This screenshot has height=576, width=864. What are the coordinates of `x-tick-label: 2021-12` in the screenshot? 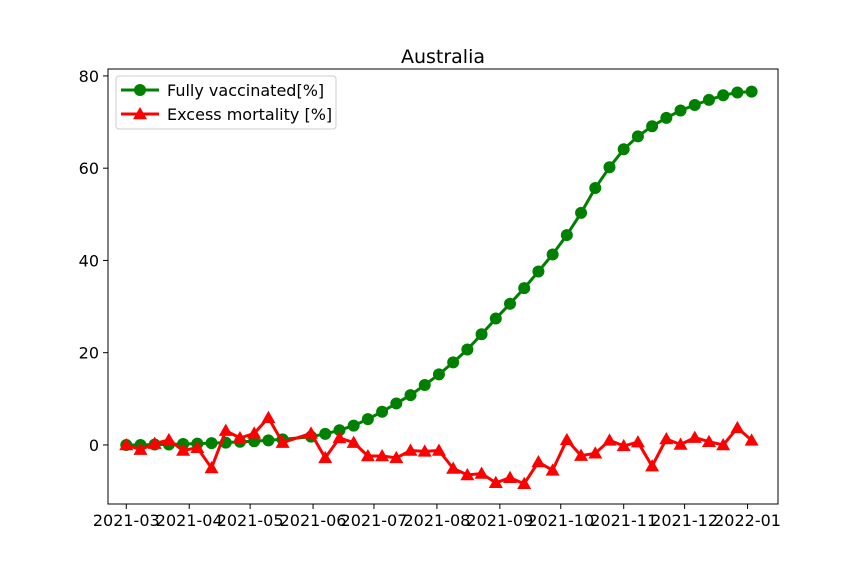 It's located at (684, 520).